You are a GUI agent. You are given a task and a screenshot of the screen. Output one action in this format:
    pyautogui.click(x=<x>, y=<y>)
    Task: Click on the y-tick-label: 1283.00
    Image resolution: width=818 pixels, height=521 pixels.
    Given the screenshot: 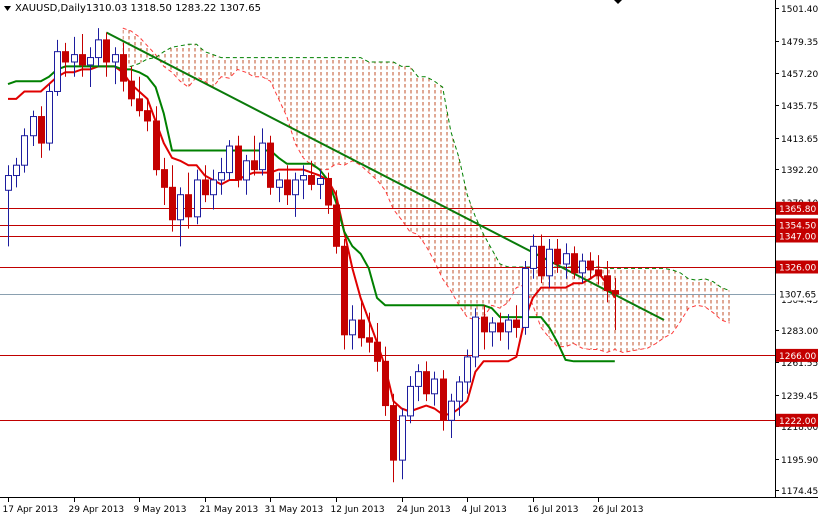 What is the action you would take?
    pyautogui.click(x=799, y=332)
    